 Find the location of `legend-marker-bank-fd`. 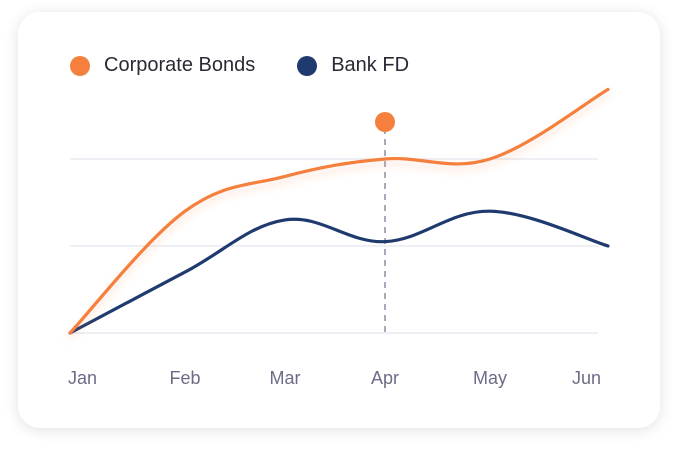

legend-marker-bank-fd is located at coordinates (307, 65).